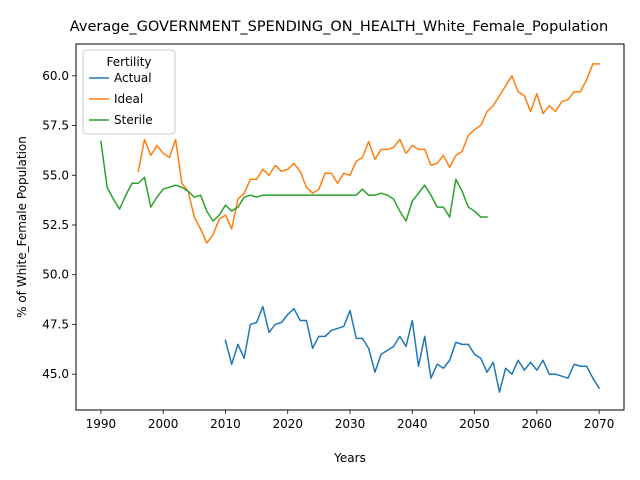  I want to click on legend-label-ideal: Ideal, so click(128, 99).